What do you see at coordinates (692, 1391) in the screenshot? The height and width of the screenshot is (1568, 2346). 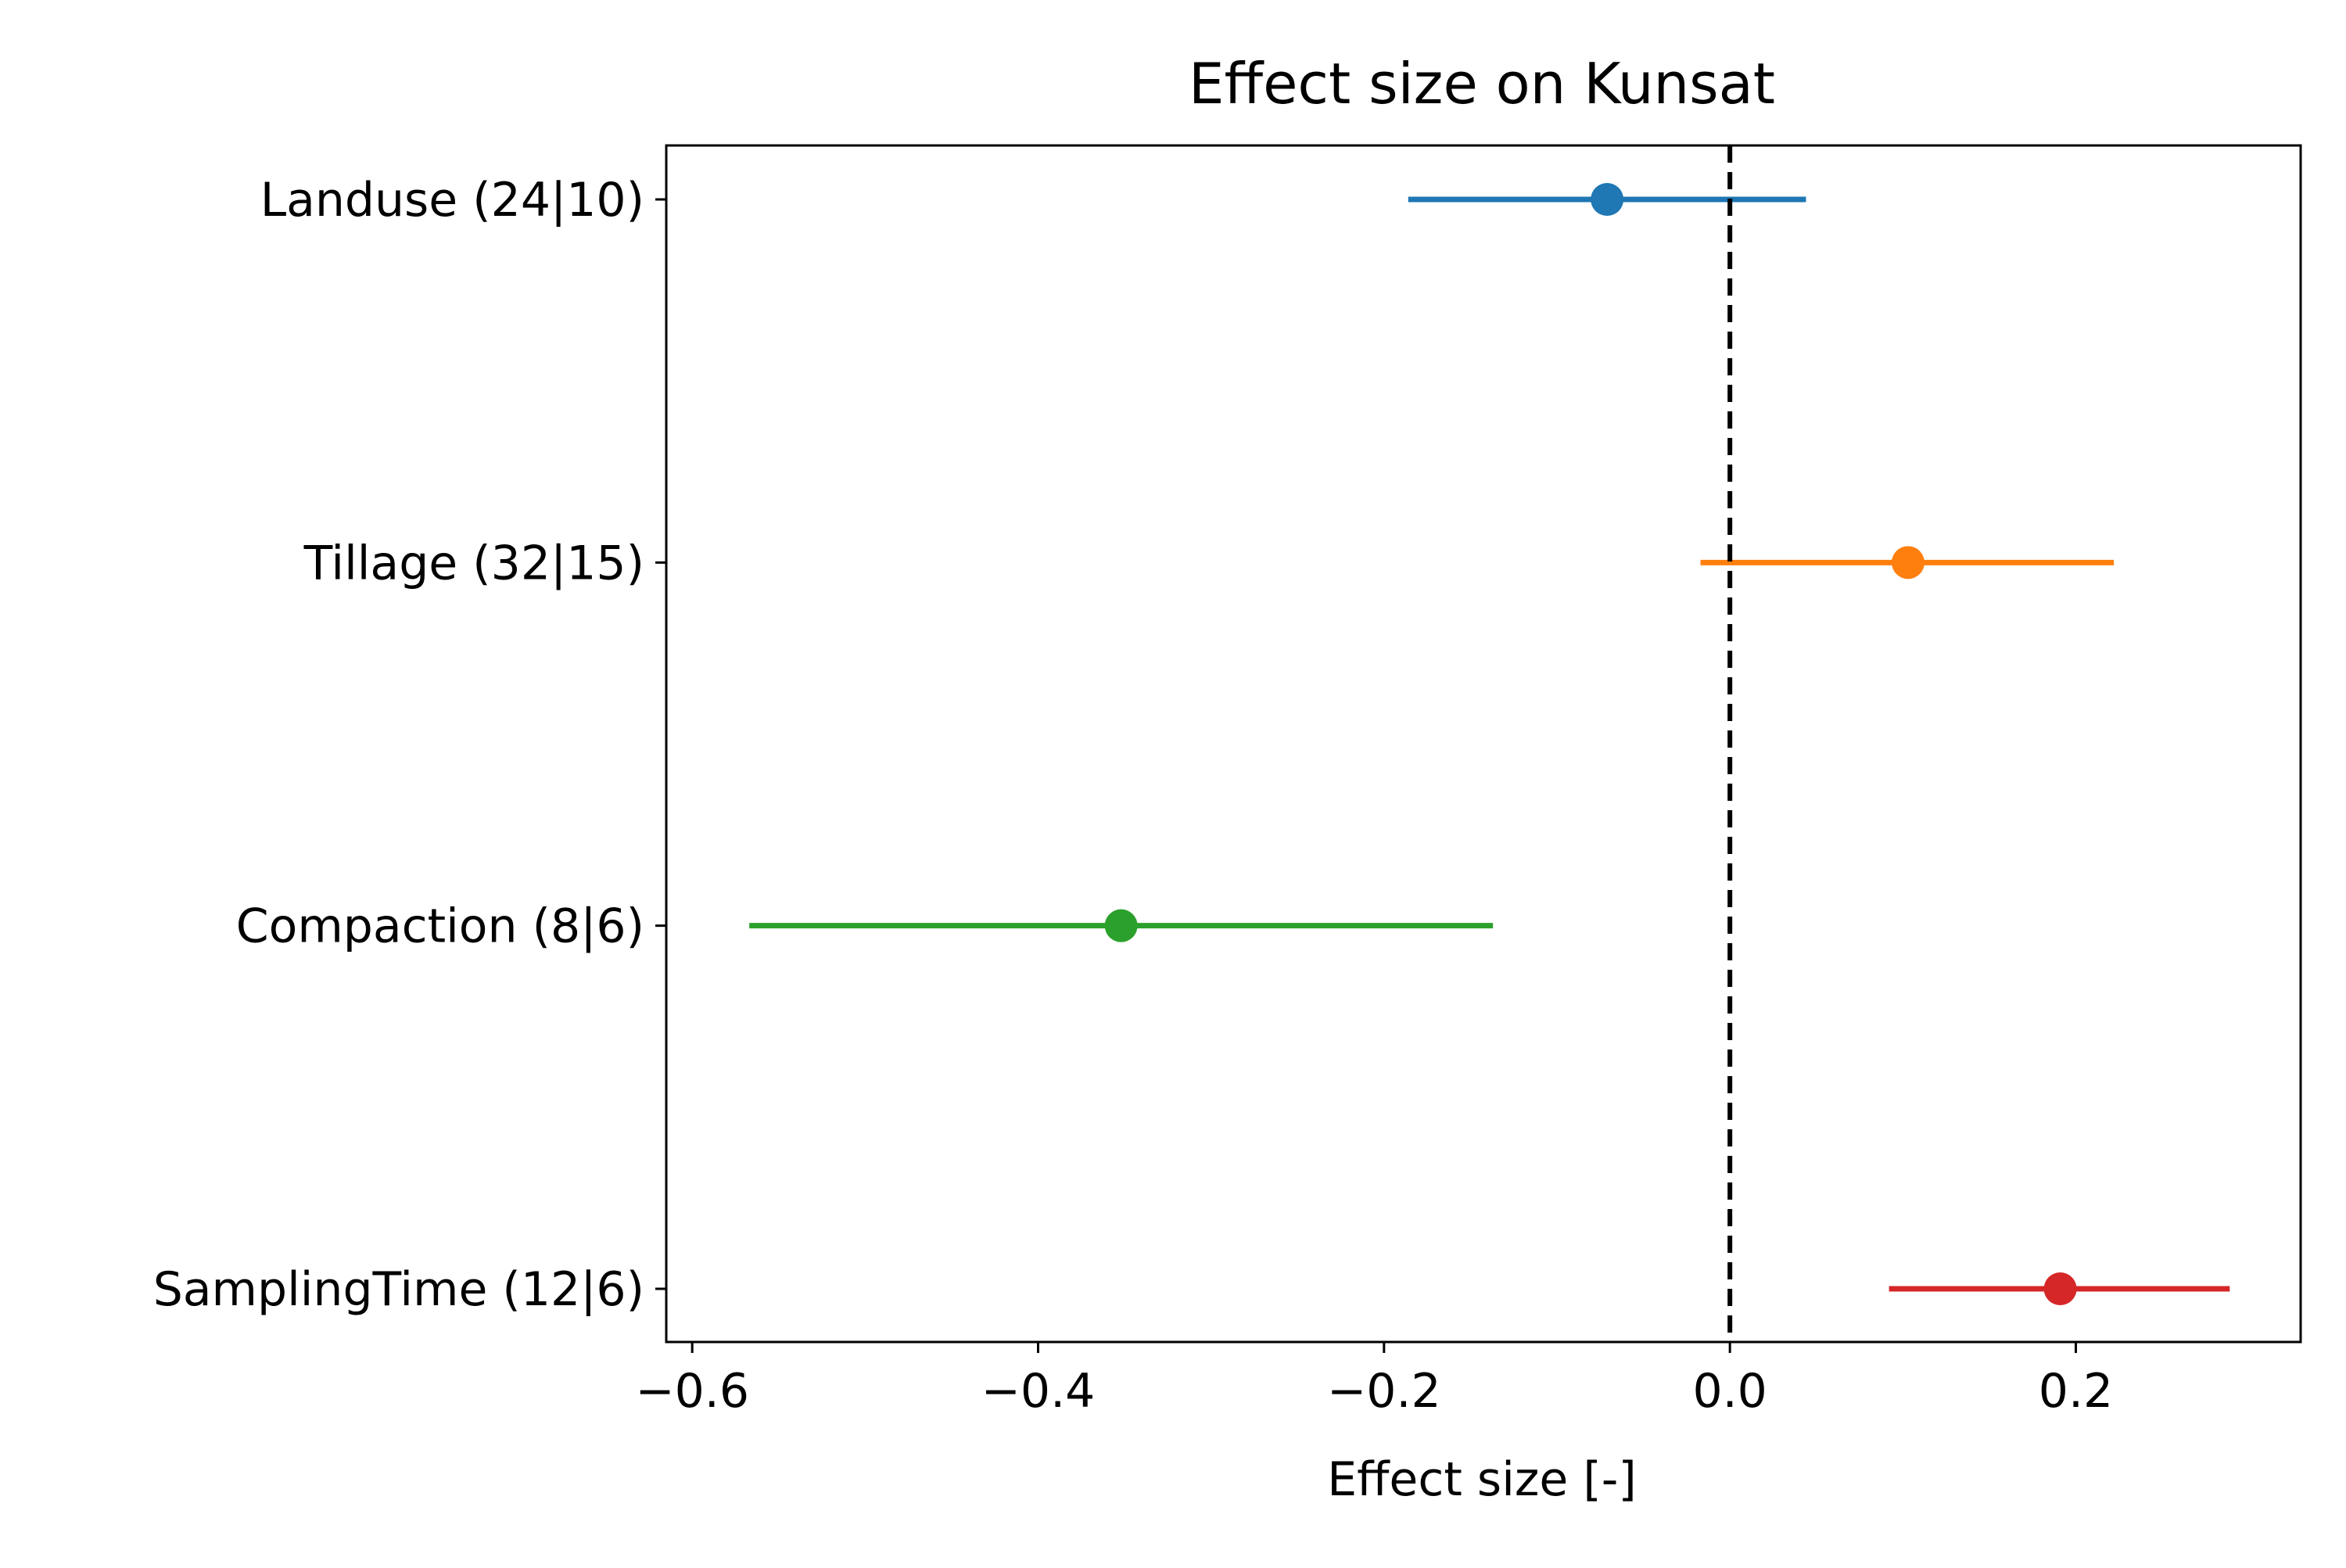 I see `x-tick-label-0: −0.6` at bounding box center [692, 1391].